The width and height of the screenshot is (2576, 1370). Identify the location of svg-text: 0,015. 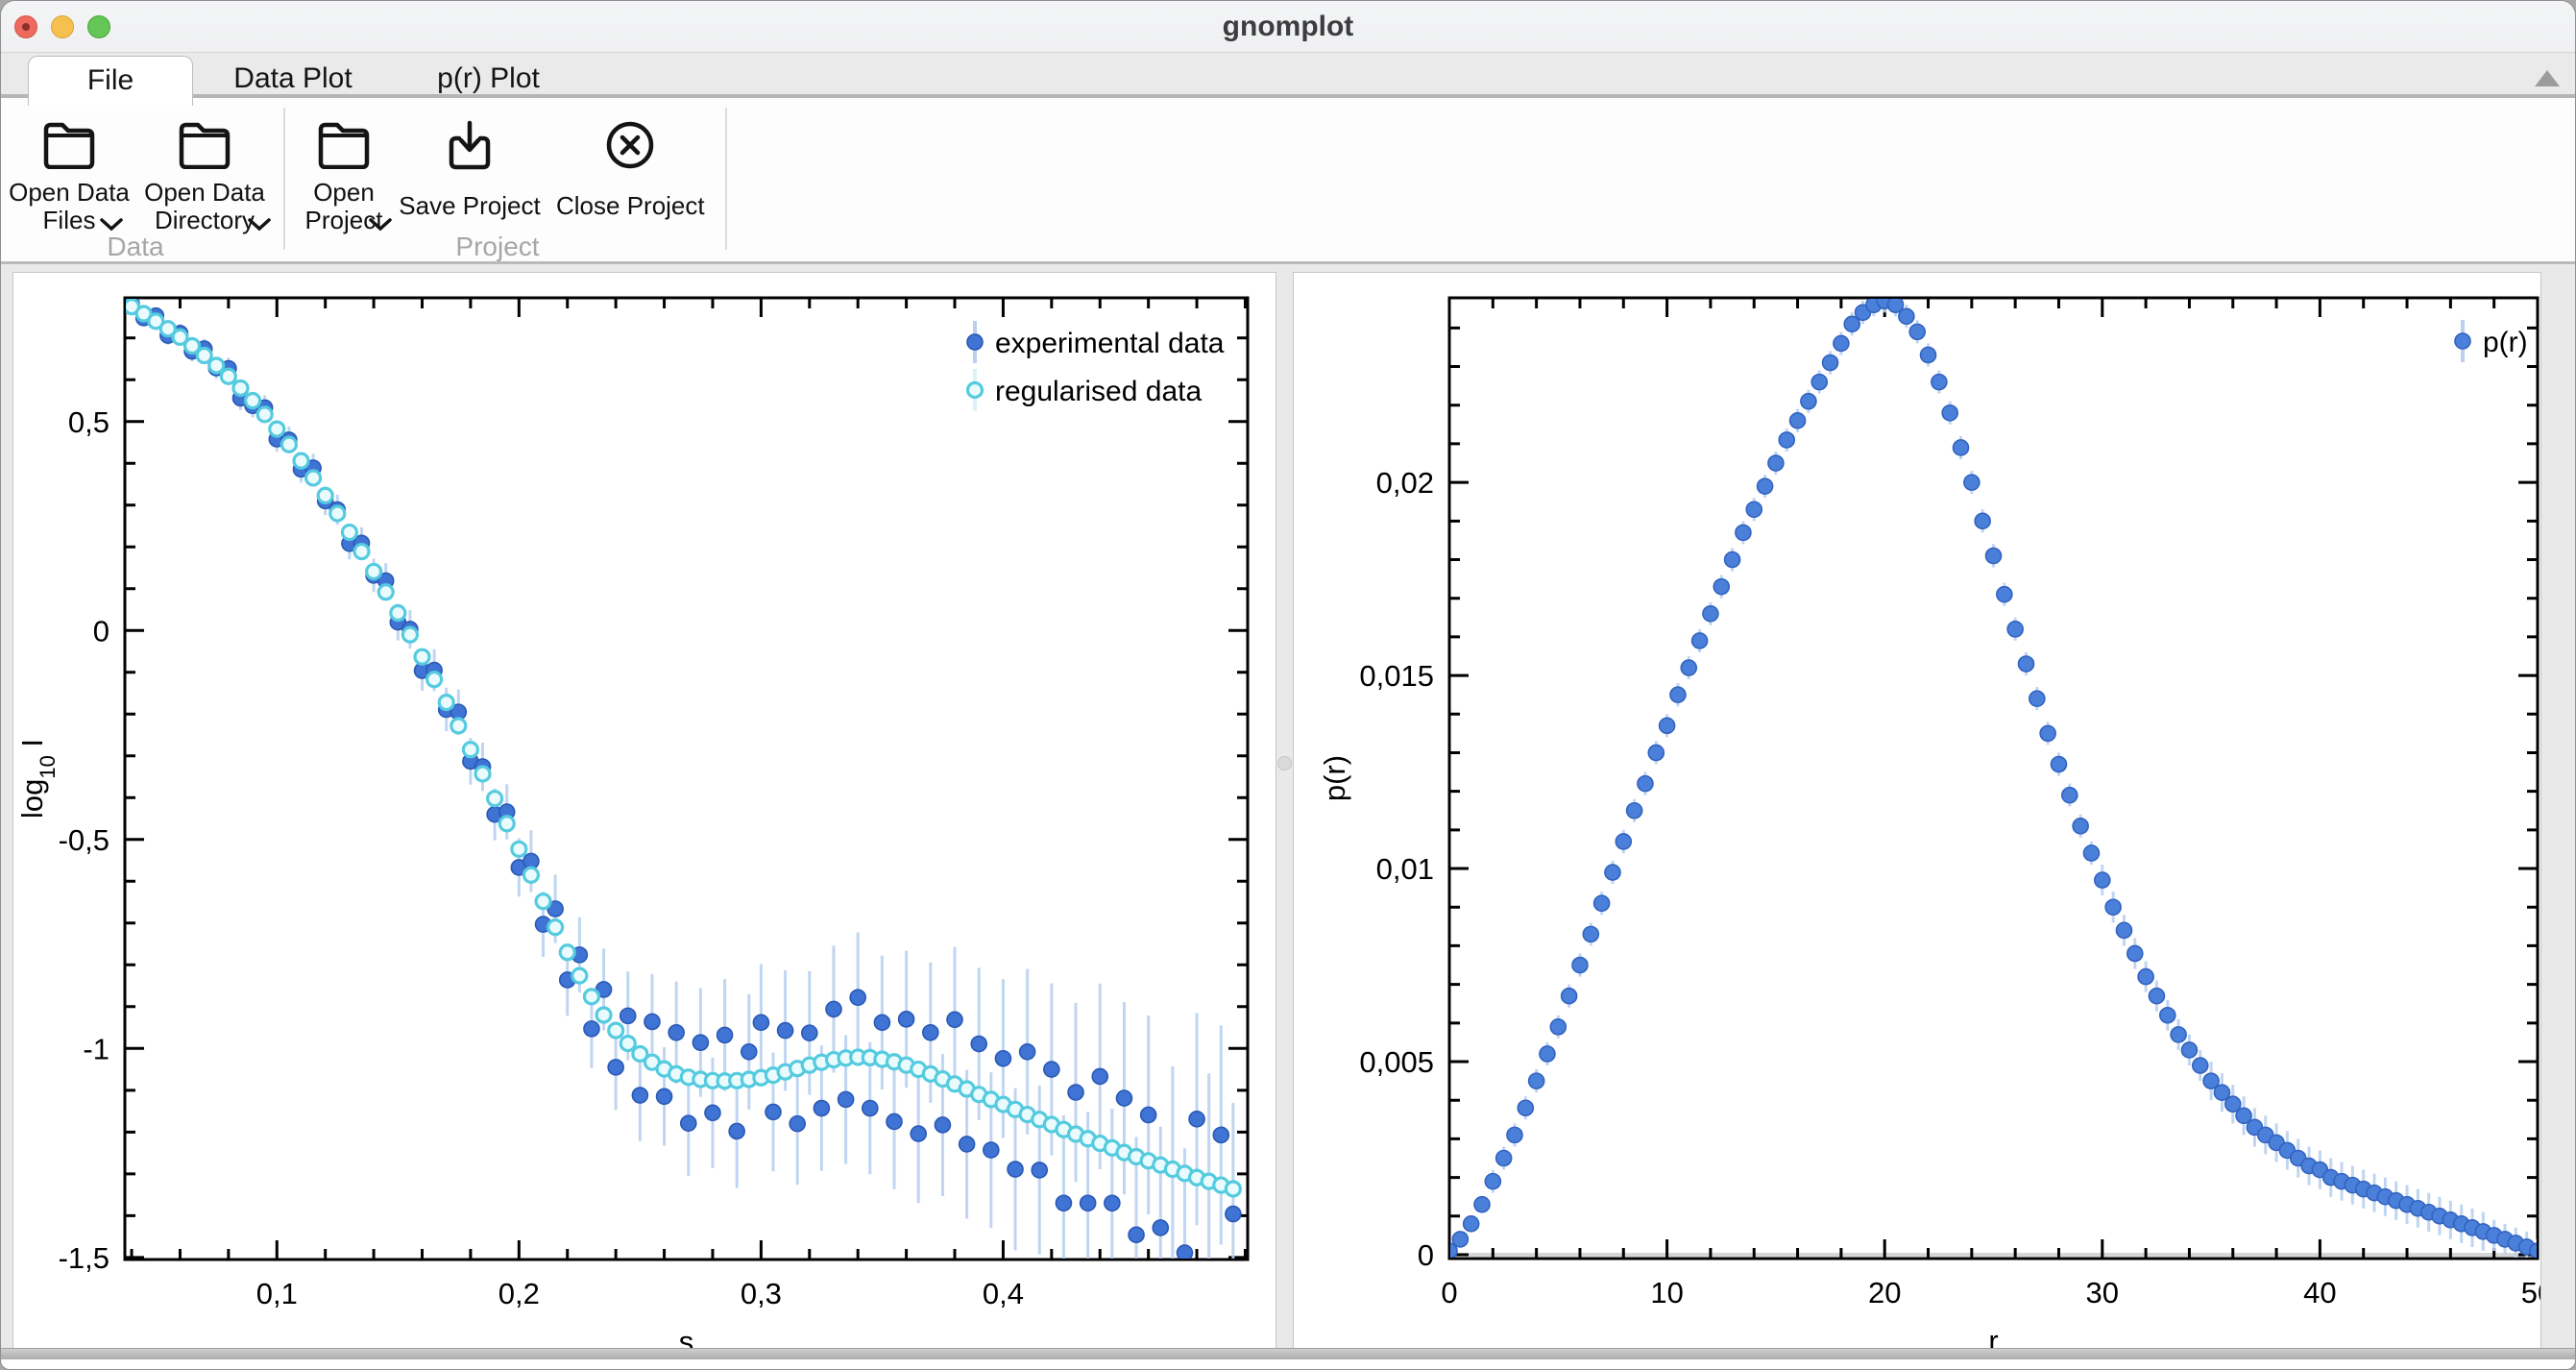
(1396, 676).